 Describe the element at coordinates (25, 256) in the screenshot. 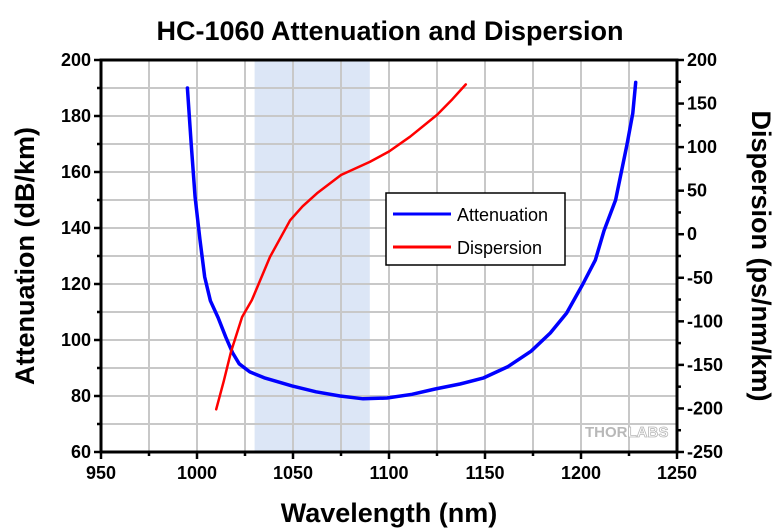

I see `y-axis-title-left: Attenuation (dB/km)` at that location.